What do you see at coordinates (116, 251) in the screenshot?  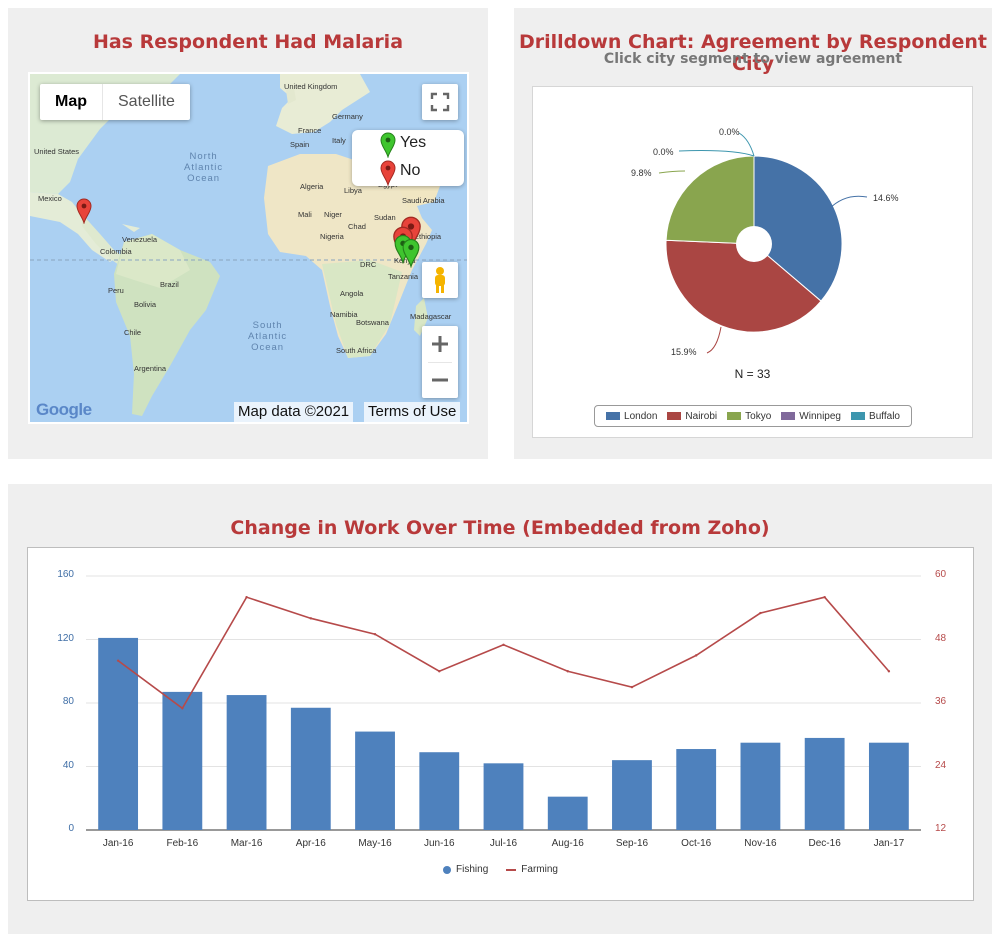 I see `place-label: Colombia` at bounding box center [116, 251].